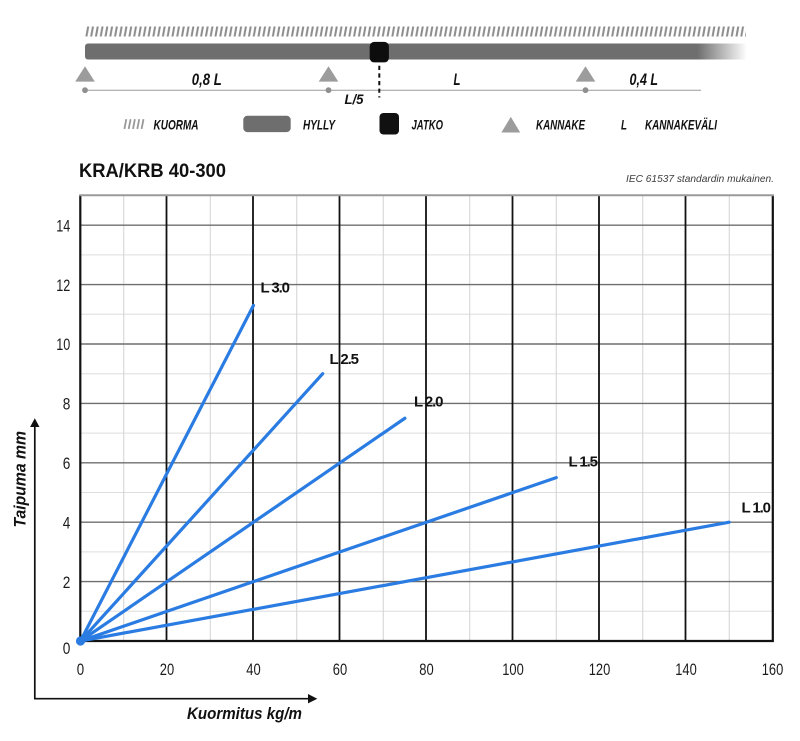 The height and width of the screenshot is (741, 800). What do you see at coordinates (253, 669) in the screenshot?
I see `svg-text: 40` at bounding box center [253, 669].